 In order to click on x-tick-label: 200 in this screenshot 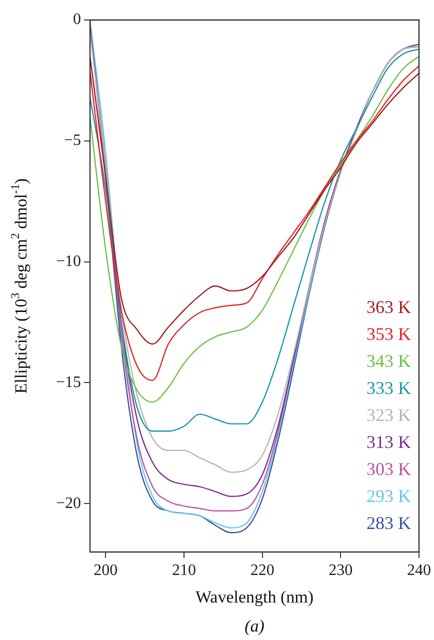, I will do `click(106, 570)`.